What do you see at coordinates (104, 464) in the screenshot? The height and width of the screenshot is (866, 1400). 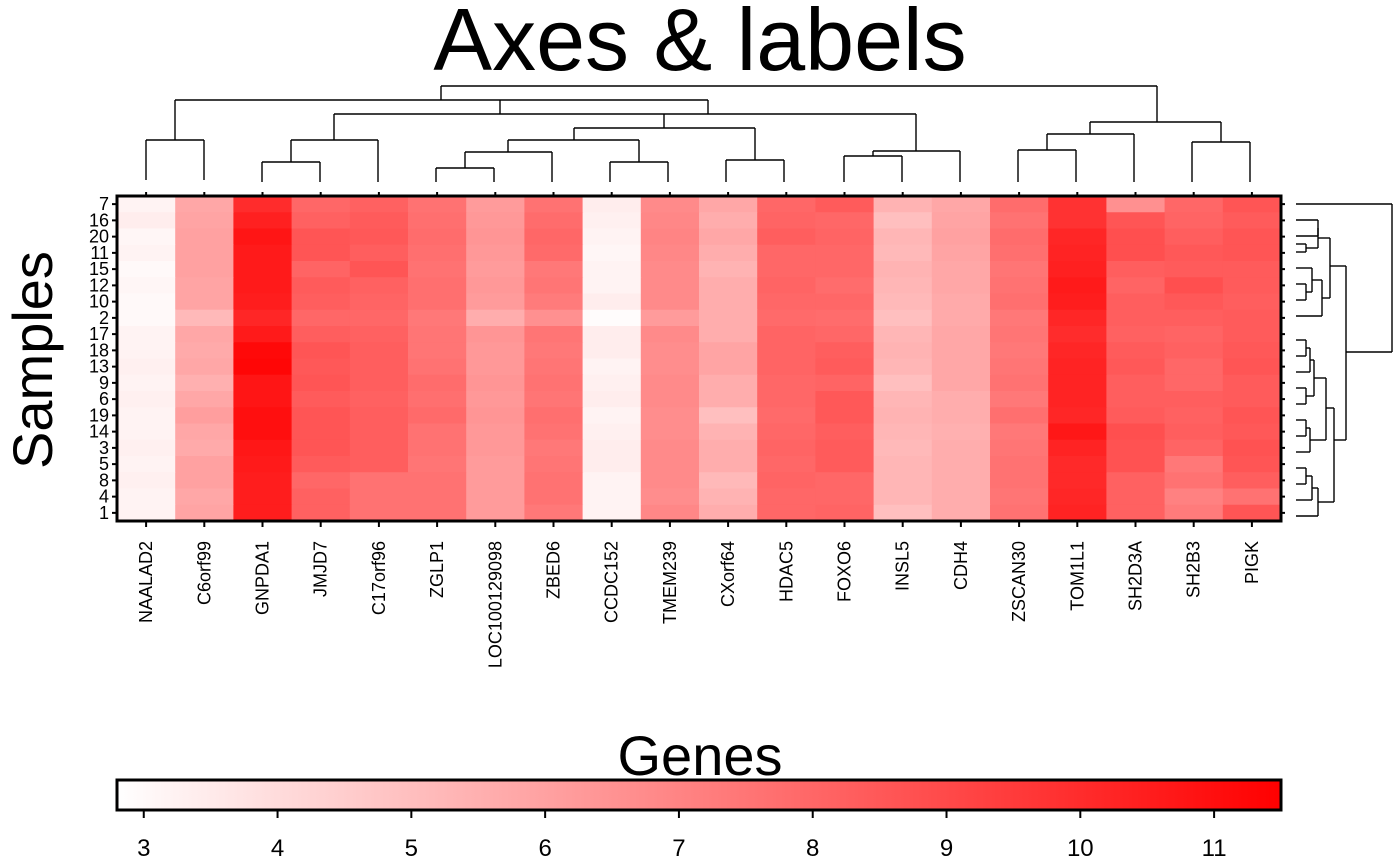 I see `row-label: 5` at bounding box center [104, 464].